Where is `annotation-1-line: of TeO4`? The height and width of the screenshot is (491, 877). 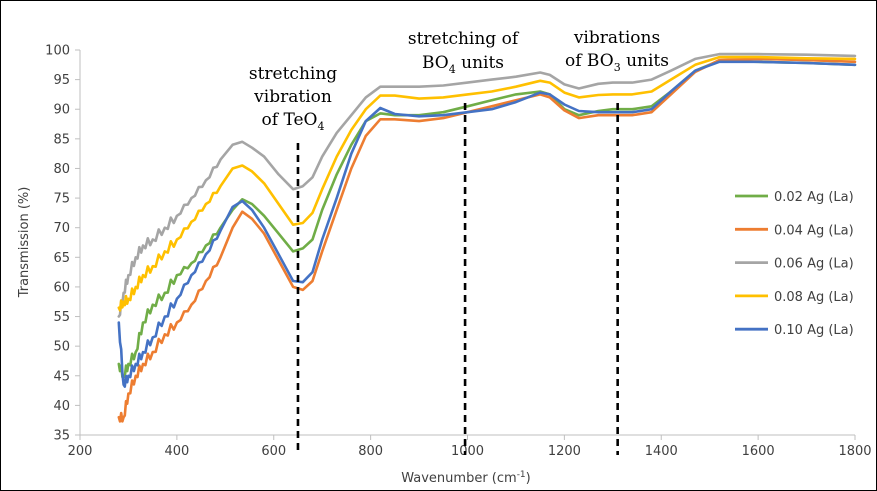
annotation-1-line: of TeO4 is located at coordinates (293, 121).